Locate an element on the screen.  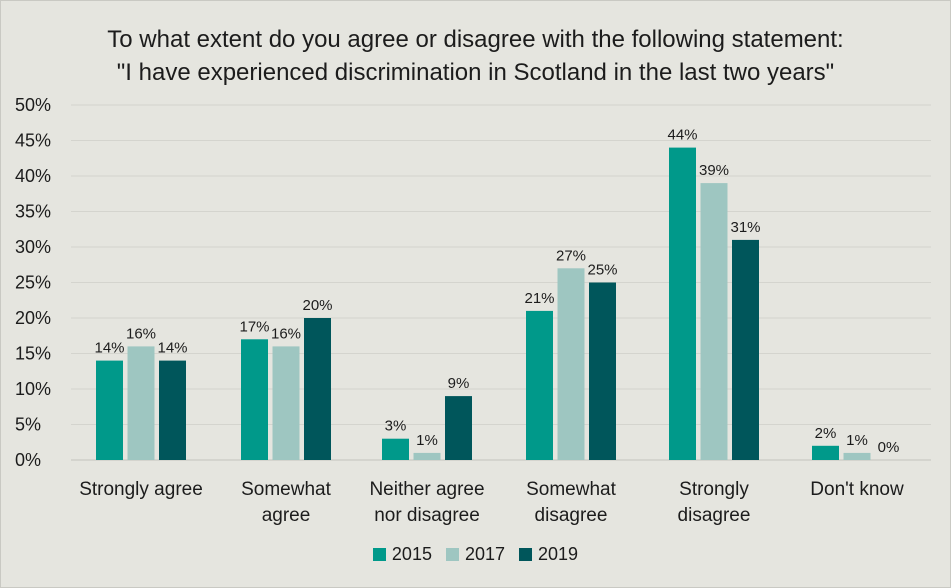
y-tick-label: 50% is located at coordinates (33, 105).